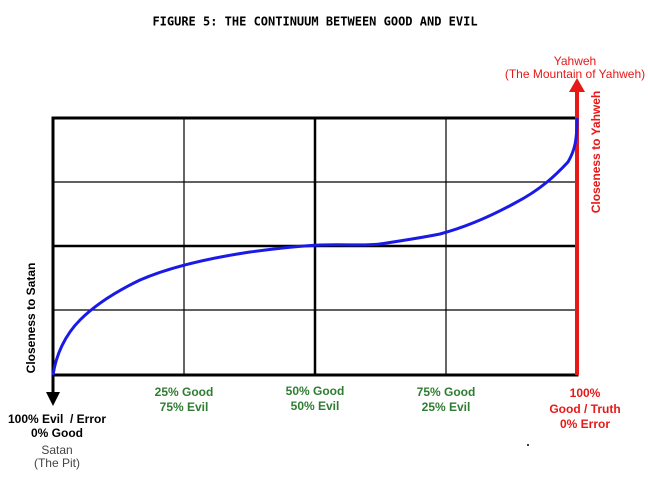  What do you see at coordinates (53, 399) in the screenshot?
I see `down-arrowhead` at bounding box center [53, 399].